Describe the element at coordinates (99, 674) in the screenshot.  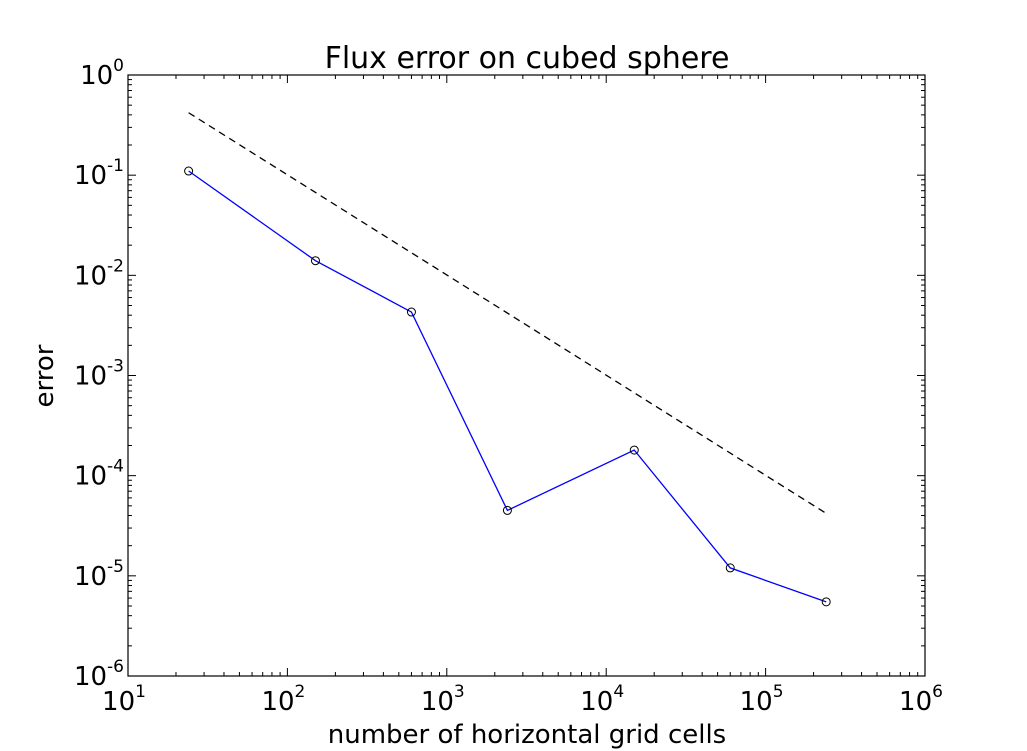
I see `y-tick-label: 10⁻⁶` at that location.